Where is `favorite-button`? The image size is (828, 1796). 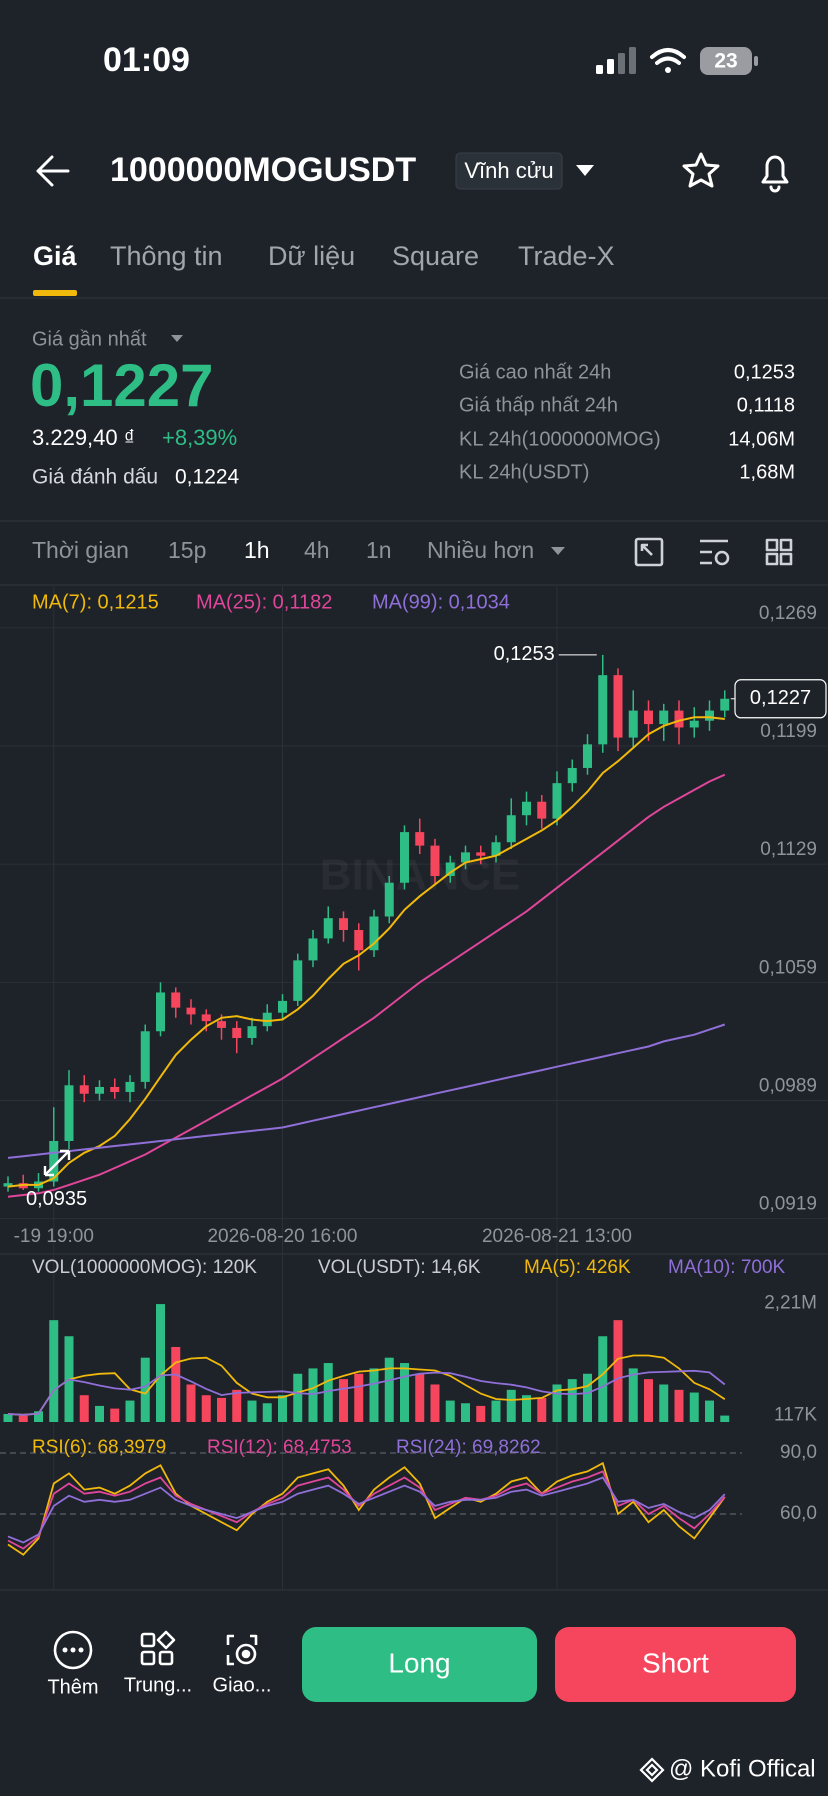 favorite-button is located at coordinates (701, 170).